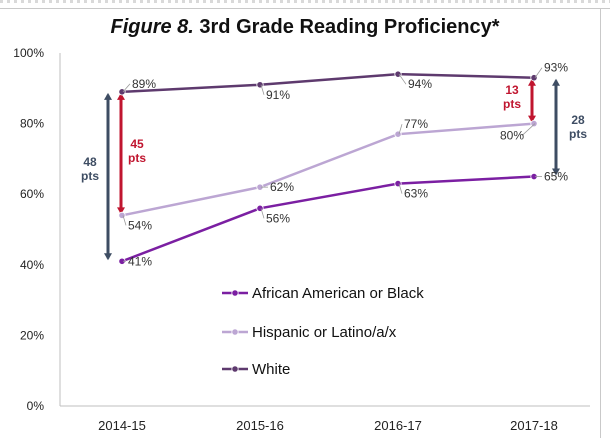 The image size is (610, 438). What do you see at coordinates (32, 124) in the screenshot?
I see `y-tick-label: 80%` at bounding box center [32, 124].